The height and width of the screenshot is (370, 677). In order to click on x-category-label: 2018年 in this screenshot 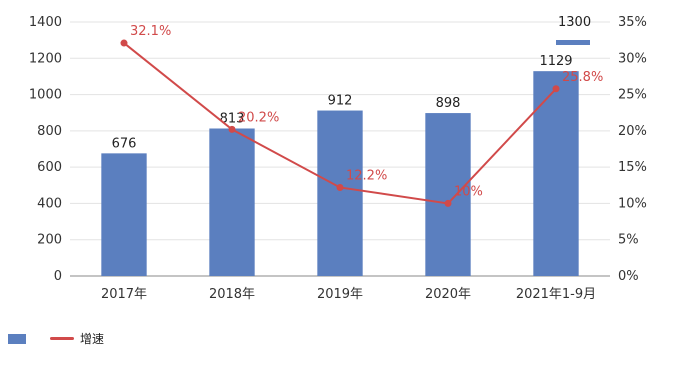, I will do `click(232, 294)`.